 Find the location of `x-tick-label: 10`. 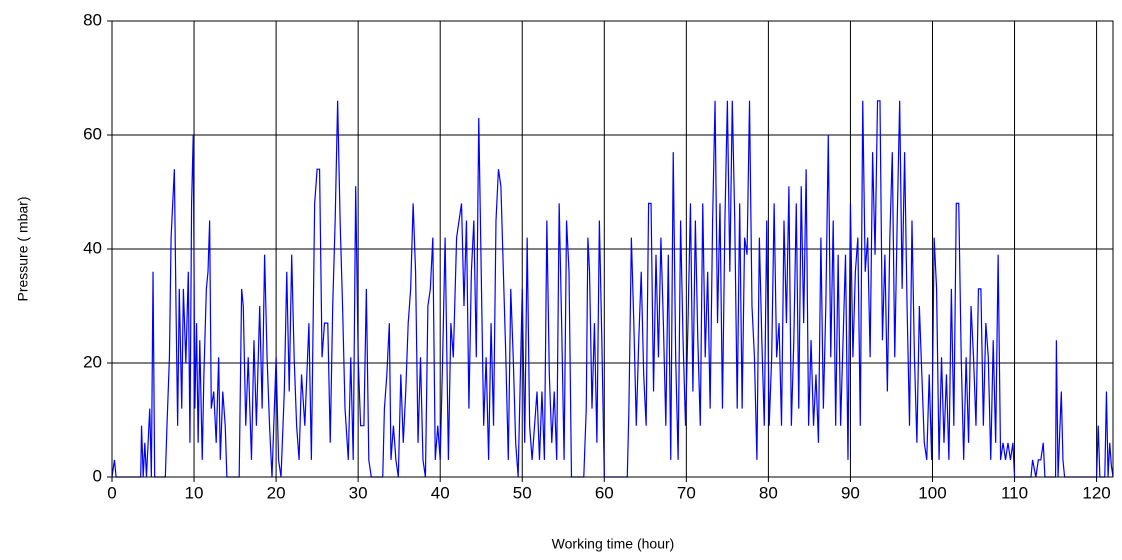

x-tick-label: 10 is located at coordinates (194, 492).